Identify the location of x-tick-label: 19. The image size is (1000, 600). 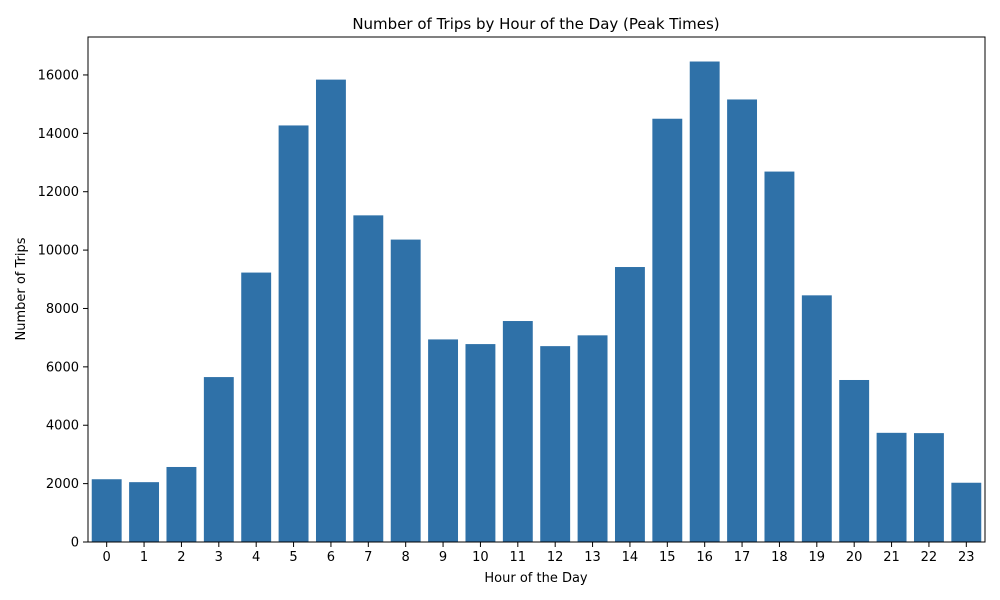
(817, 557).